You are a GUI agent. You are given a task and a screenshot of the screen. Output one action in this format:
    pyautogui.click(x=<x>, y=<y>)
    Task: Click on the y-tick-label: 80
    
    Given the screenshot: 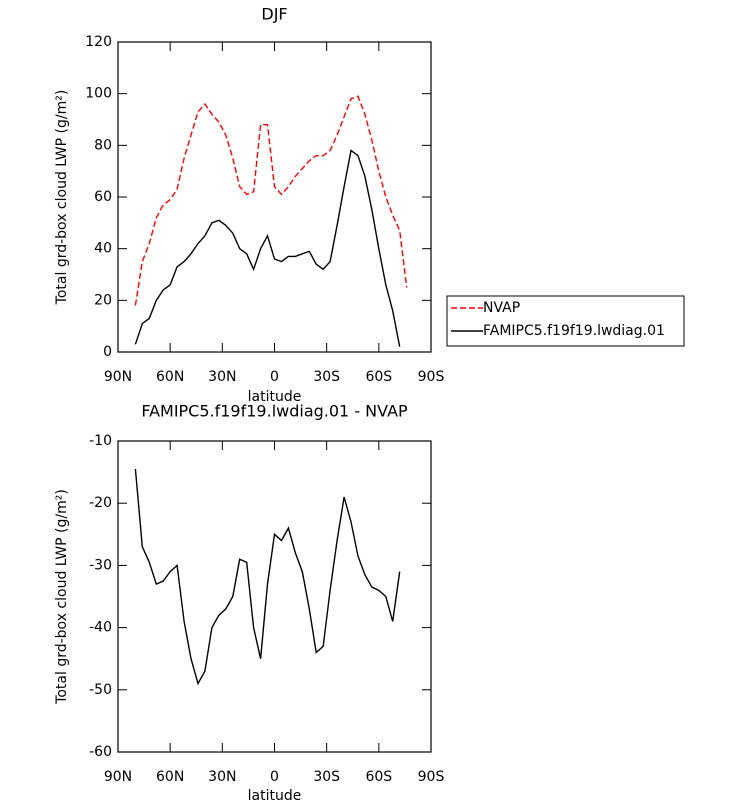 What is the action you would take?
    pyautogui.click(x=103, y=145)
    